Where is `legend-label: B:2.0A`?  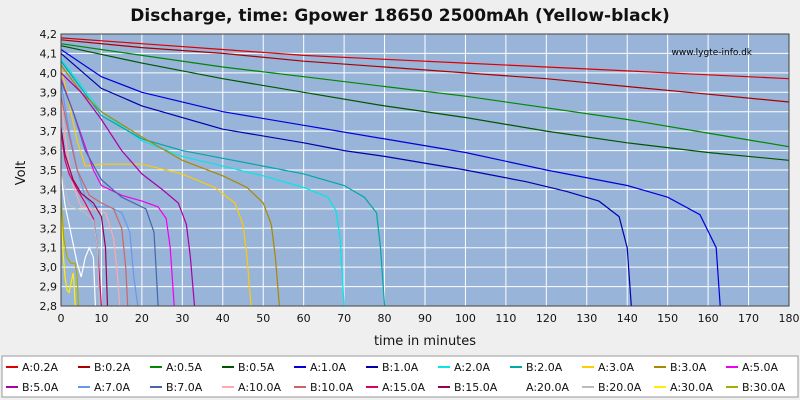 legend-label: B:2.0A is located at coordinates (544, 367).